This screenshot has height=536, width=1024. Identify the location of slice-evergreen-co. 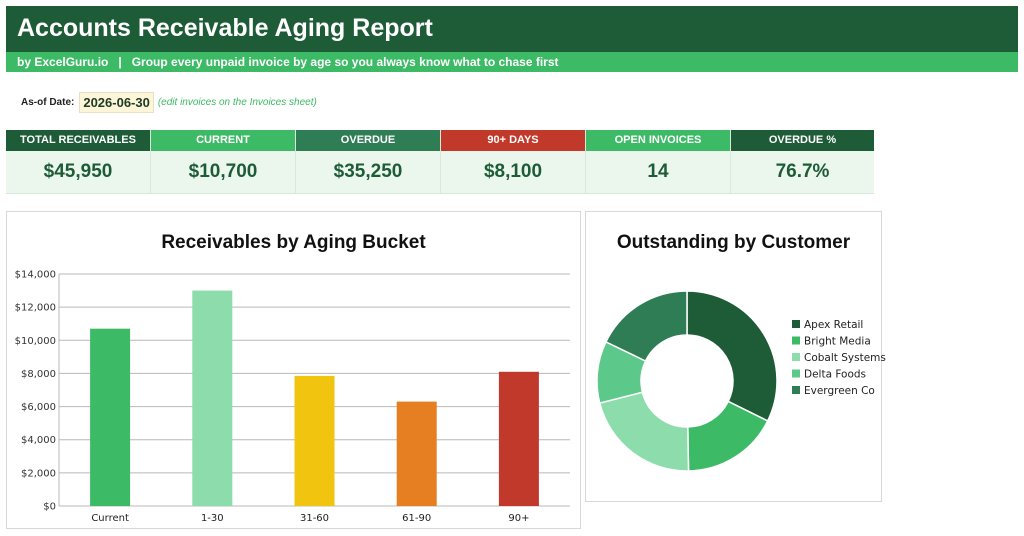
(646, 326).